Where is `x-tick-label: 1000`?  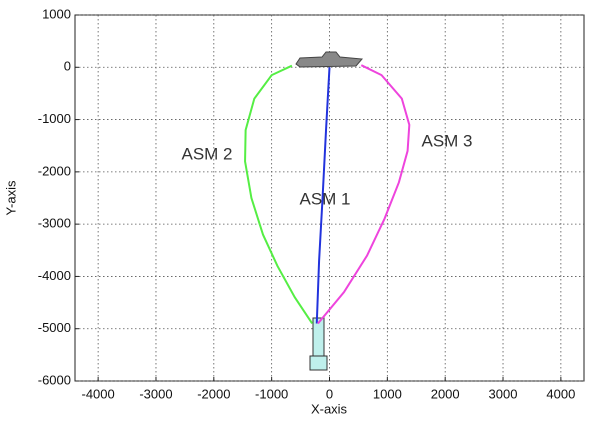 x-tick-label: 1000 is located at coordinates (387, 393).